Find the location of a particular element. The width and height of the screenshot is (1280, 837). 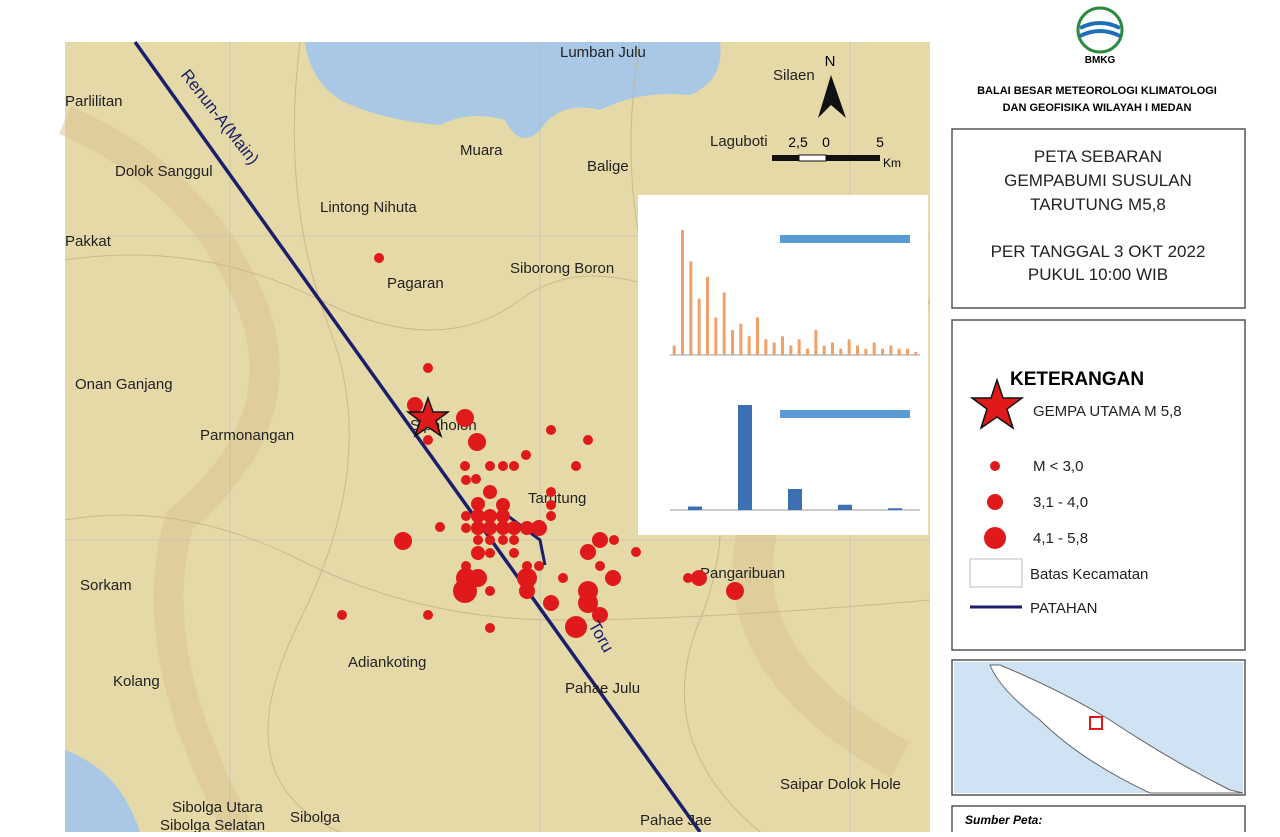

title-line: PER TANGGAL 3 OKT 2022 is located at coordinates (1098, 251).